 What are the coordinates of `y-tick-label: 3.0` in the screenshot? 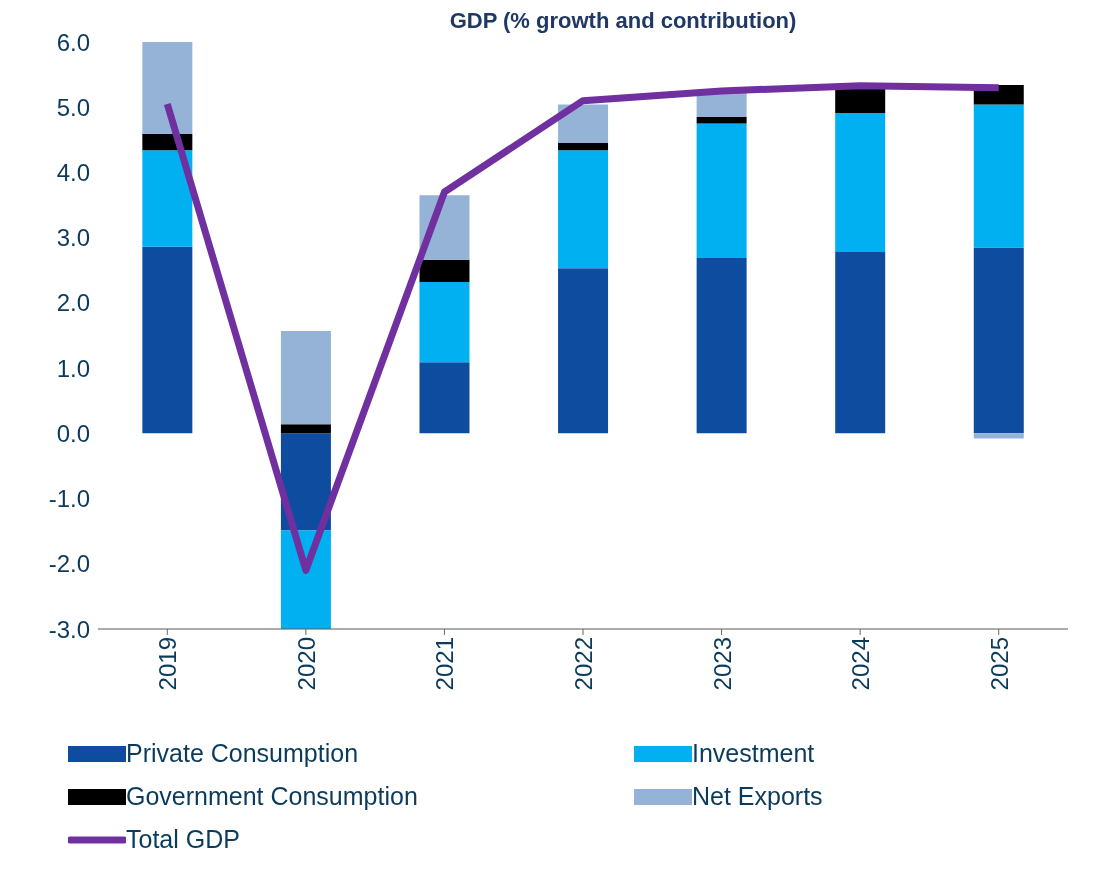 It's located at (73, 238).